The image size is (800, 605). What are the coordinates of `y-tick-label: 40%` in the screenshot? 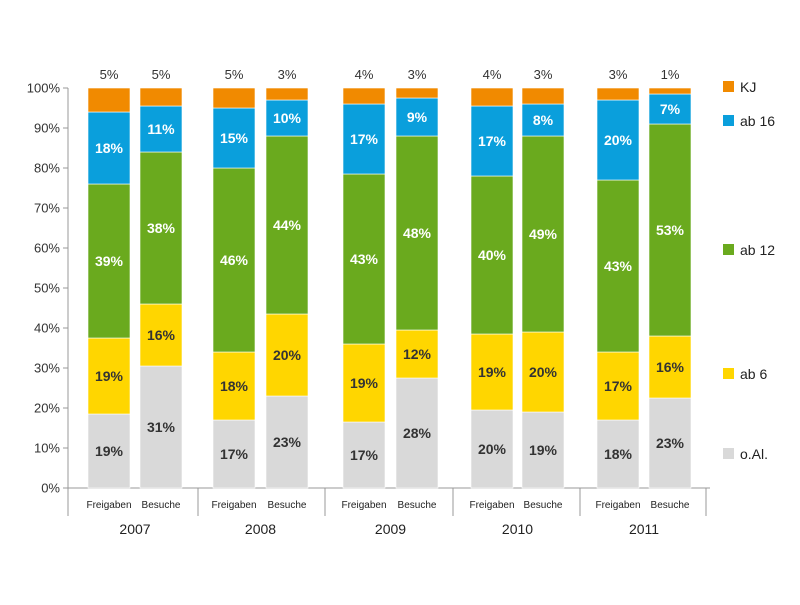 It's located at (47, 328).